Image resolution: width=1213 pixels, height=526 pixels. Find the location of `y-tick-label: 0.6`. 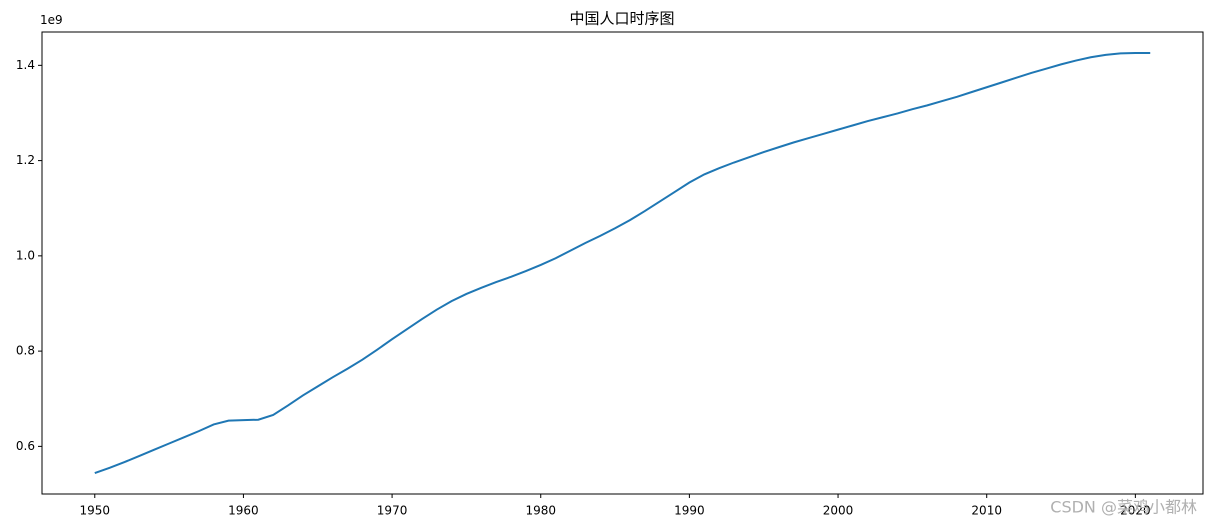

y-tick-label: 0.6 is located at coordinates (25, 446).